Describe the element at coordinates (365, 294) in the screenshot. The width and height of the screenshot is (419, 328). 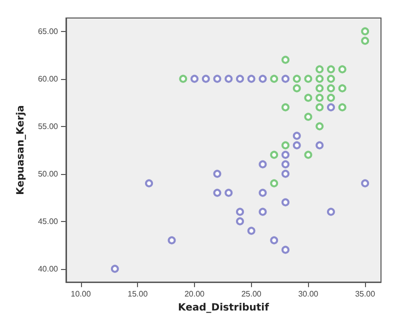
I see `x-tick-label: 35.00` at that location.